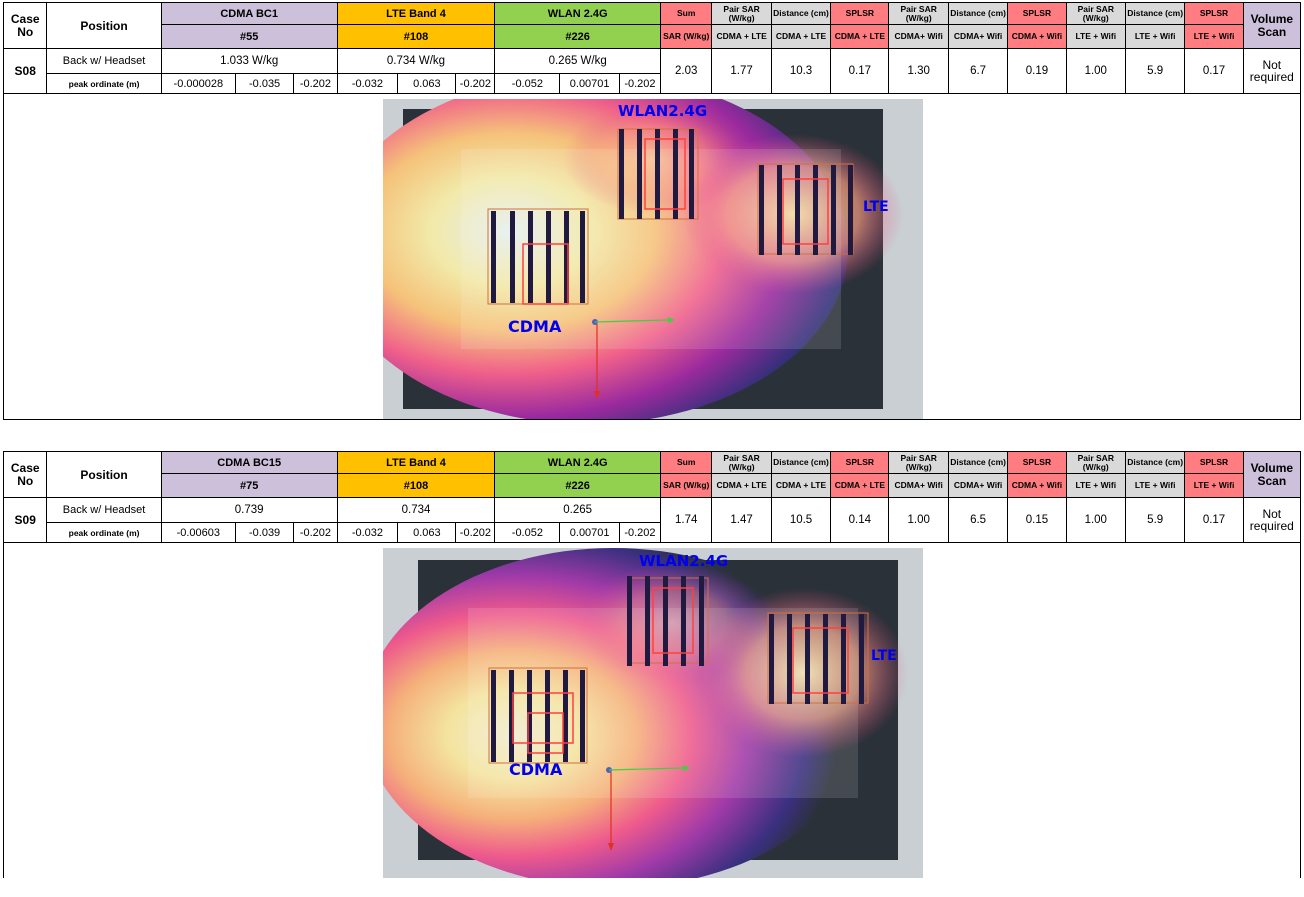 The height and width of the screenshot is (897, 1304). I want to click on cdma-sar: 1.033 W/kg, so click(249, 61).